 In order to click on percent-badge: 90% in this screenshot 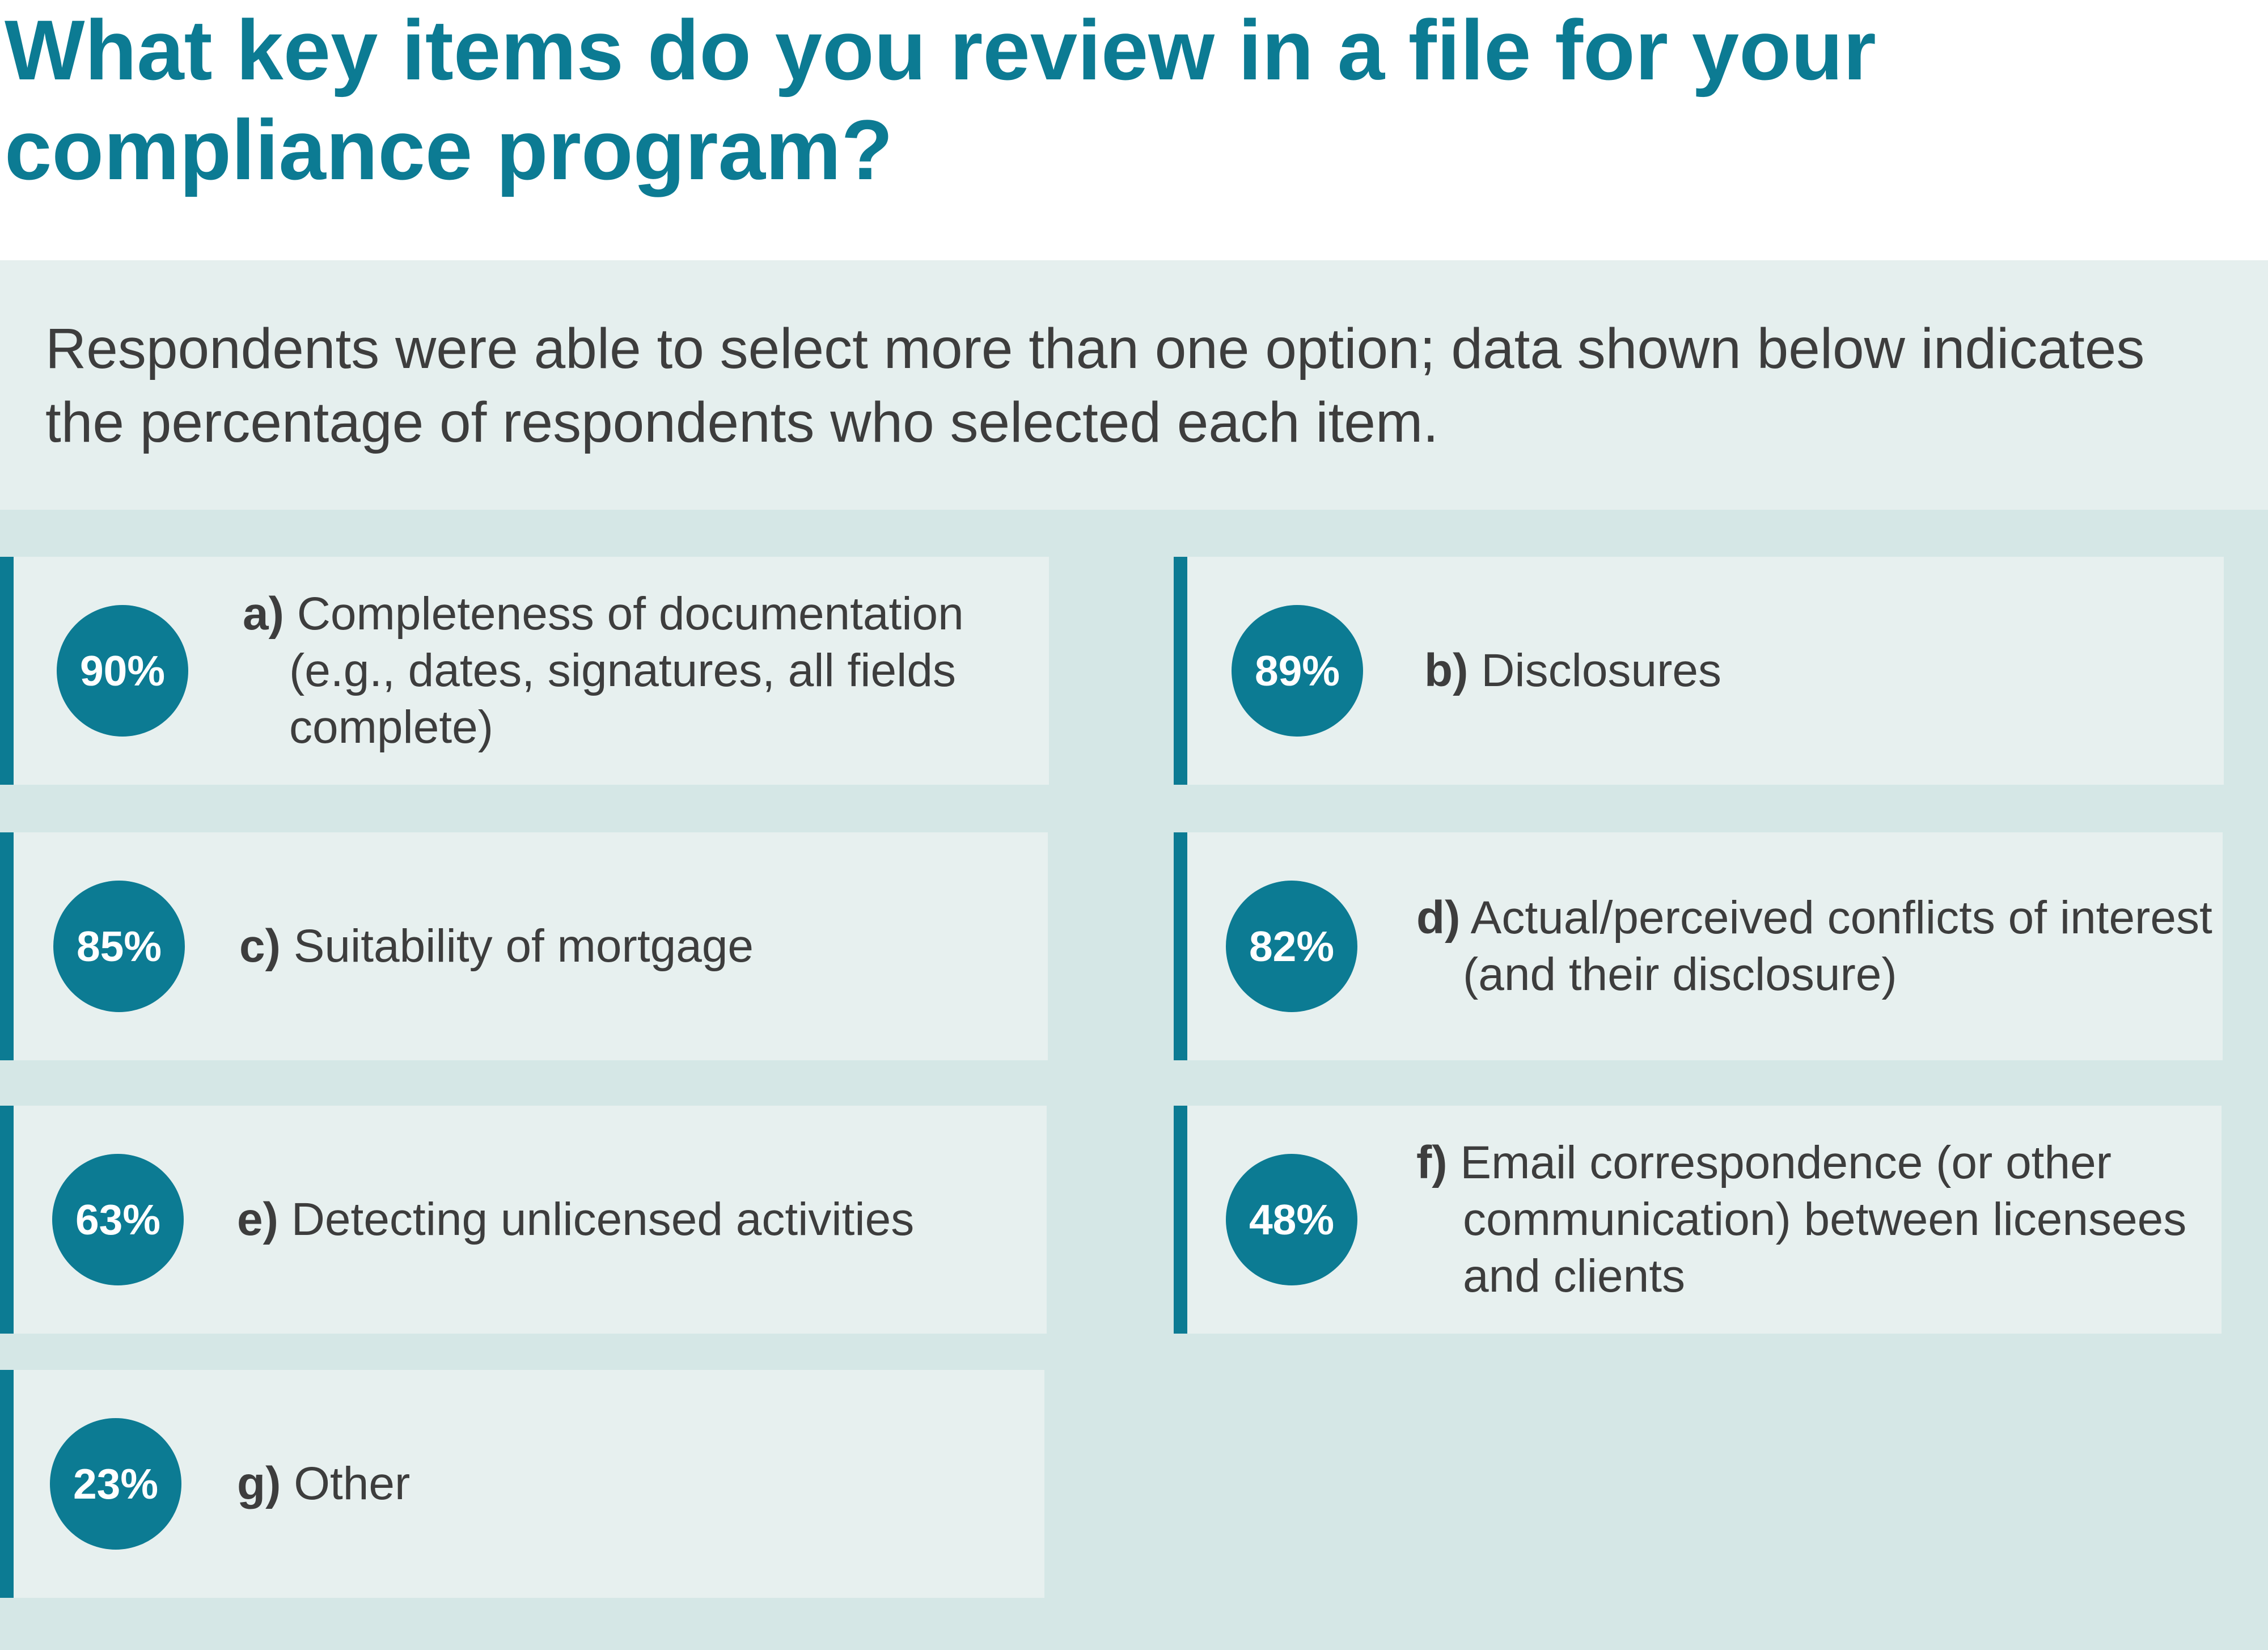, I will do `click(122, 671)`.